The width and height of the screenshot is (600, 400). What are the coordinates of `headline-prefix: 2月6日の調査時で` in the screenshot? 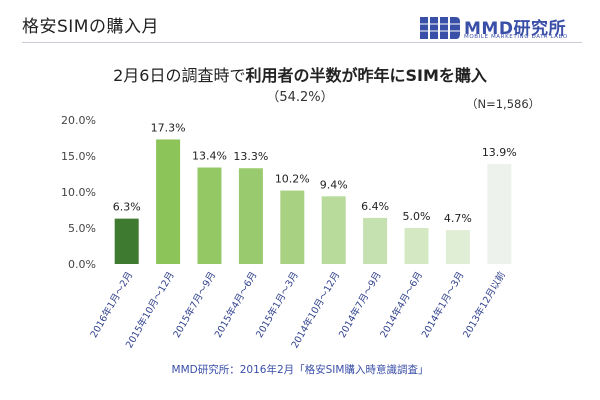 It's located at (179, 75).